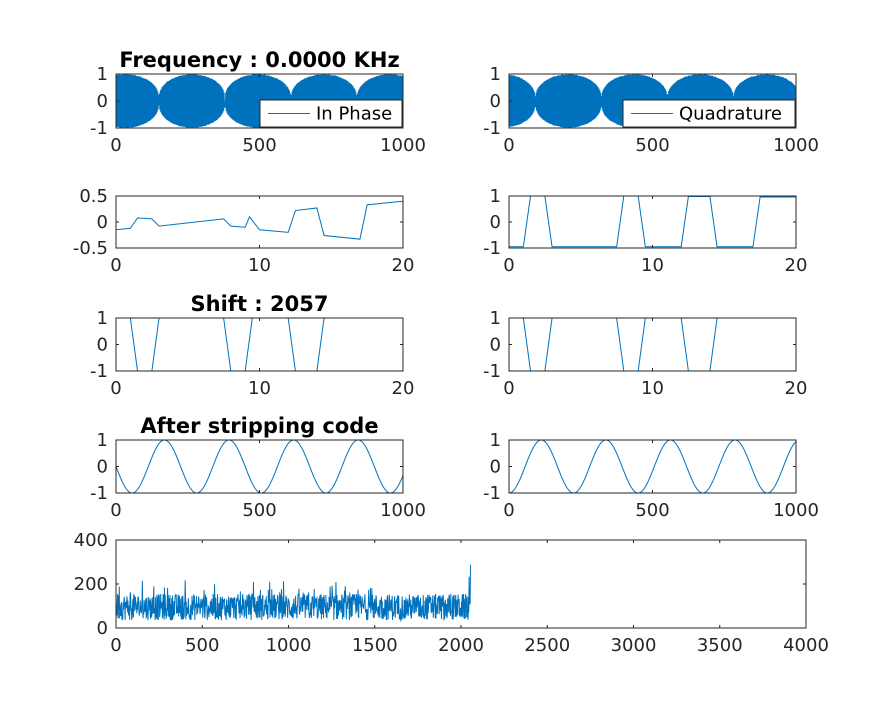 The height and width of the screenshot is (703, 891). Describe the element at coordinates (90, 248) in the screenshot. I see `y-tick-label: -0.5` at that location.